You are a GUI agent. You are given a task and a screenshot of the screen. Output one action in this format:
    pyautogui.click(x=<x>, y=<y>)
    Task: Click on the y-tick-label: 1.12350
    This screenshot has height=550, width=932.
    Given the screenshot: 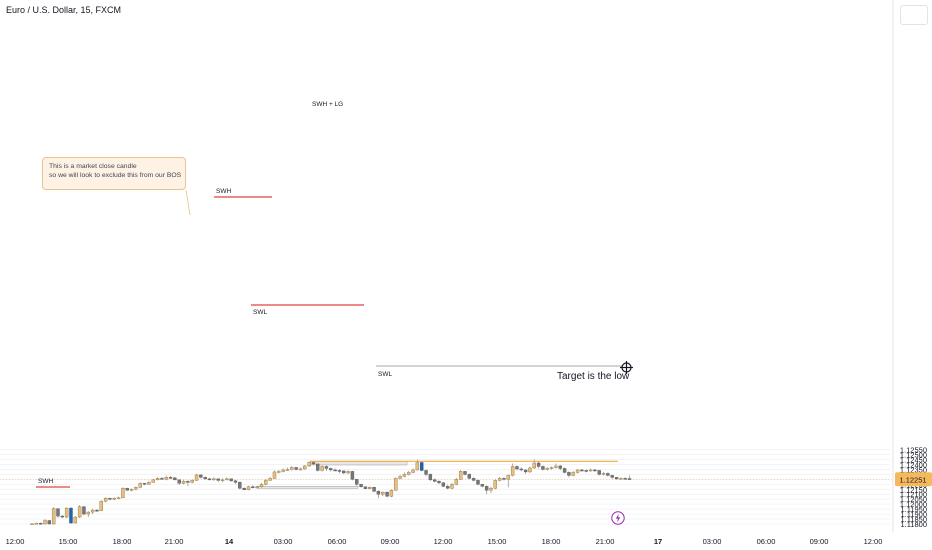 What is the action you would take?
    pyautogui.click(x=913, y=469)
    